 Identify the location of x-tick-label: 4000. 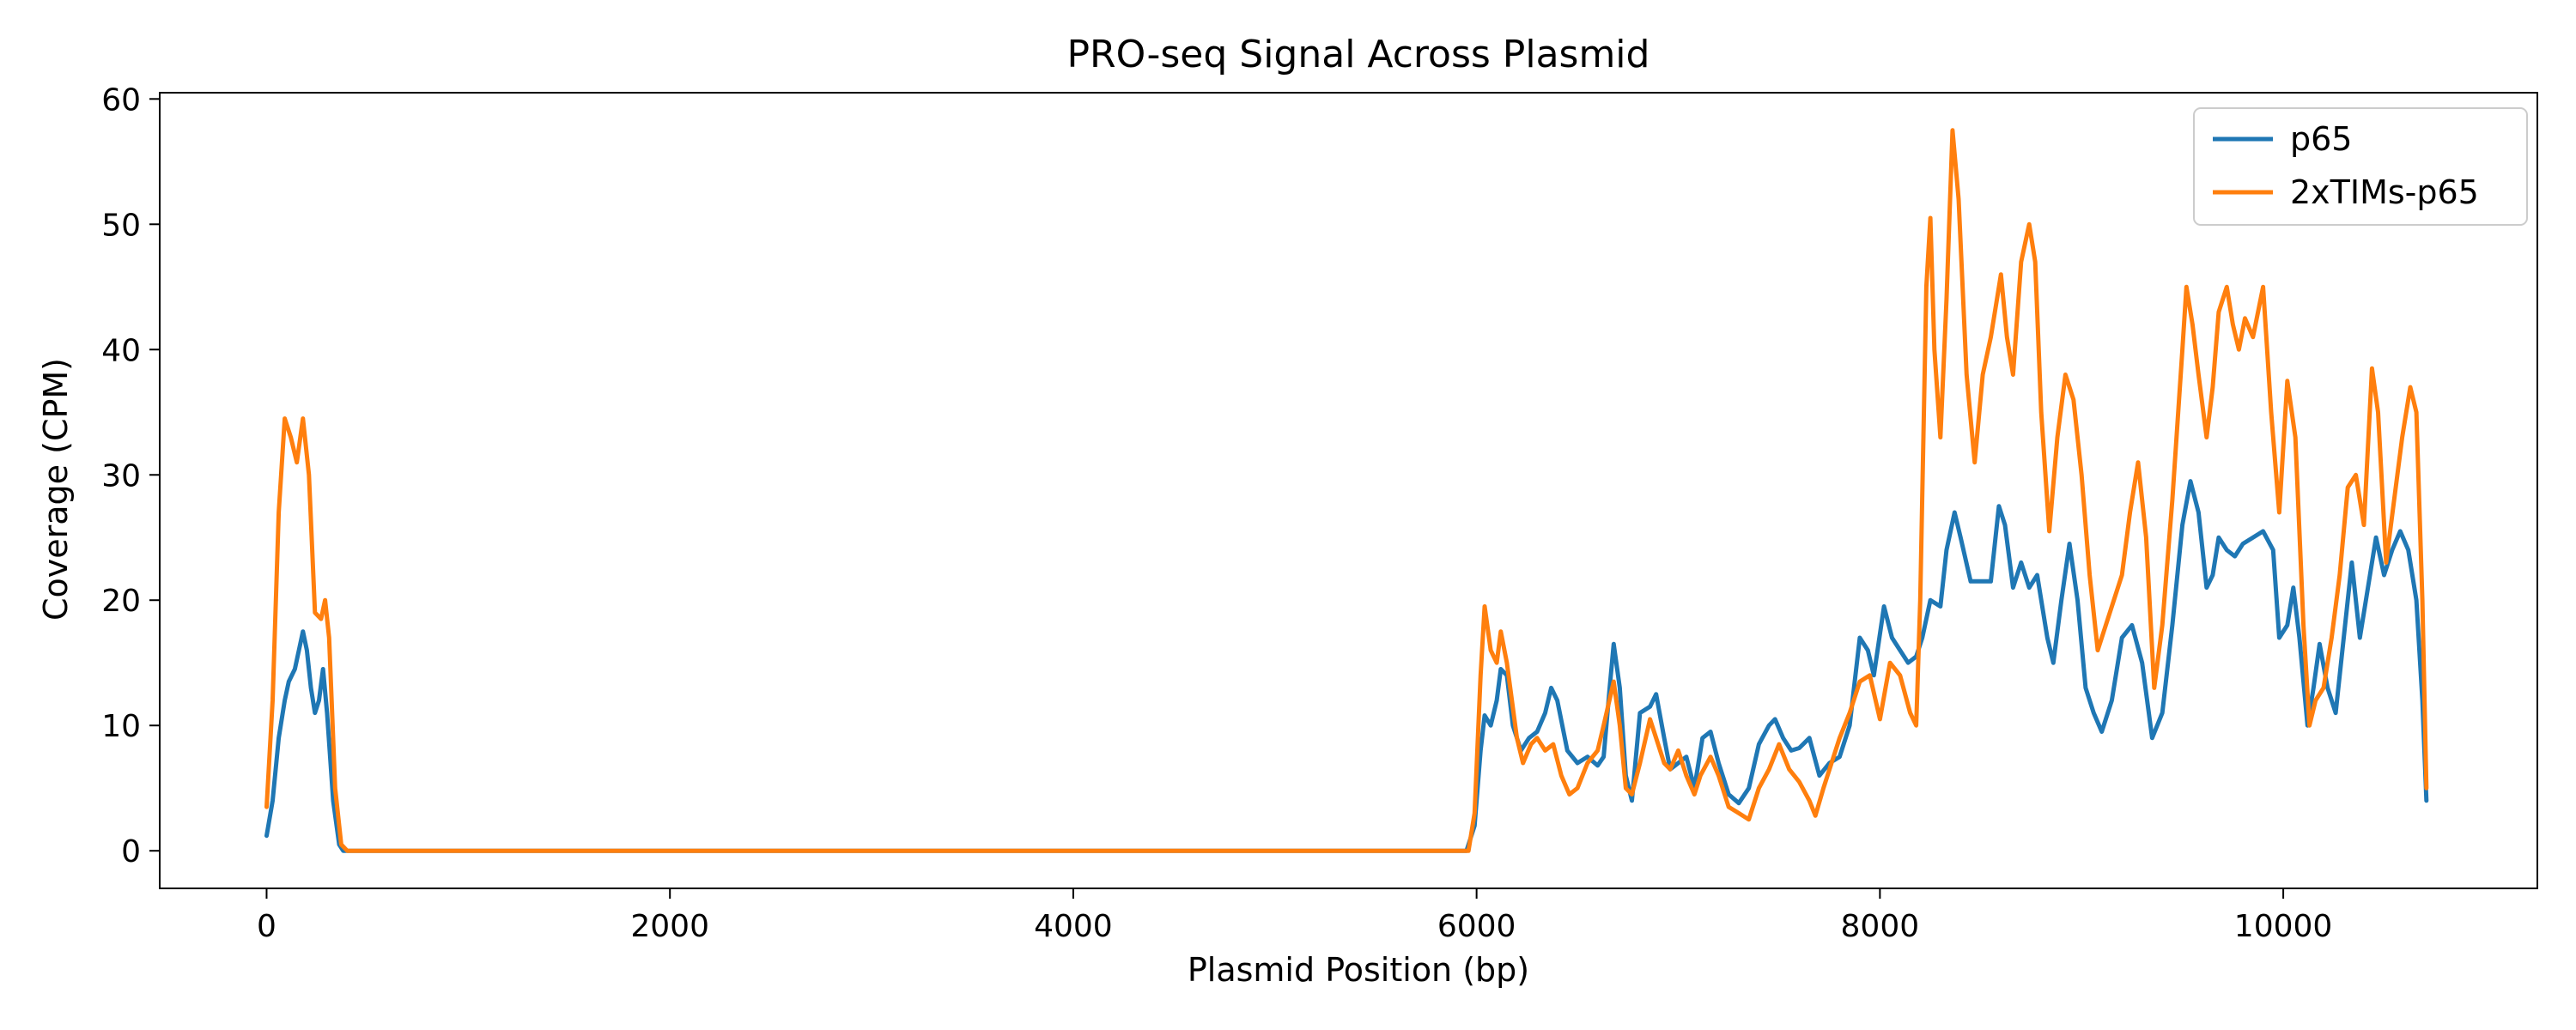
(1074, 926).